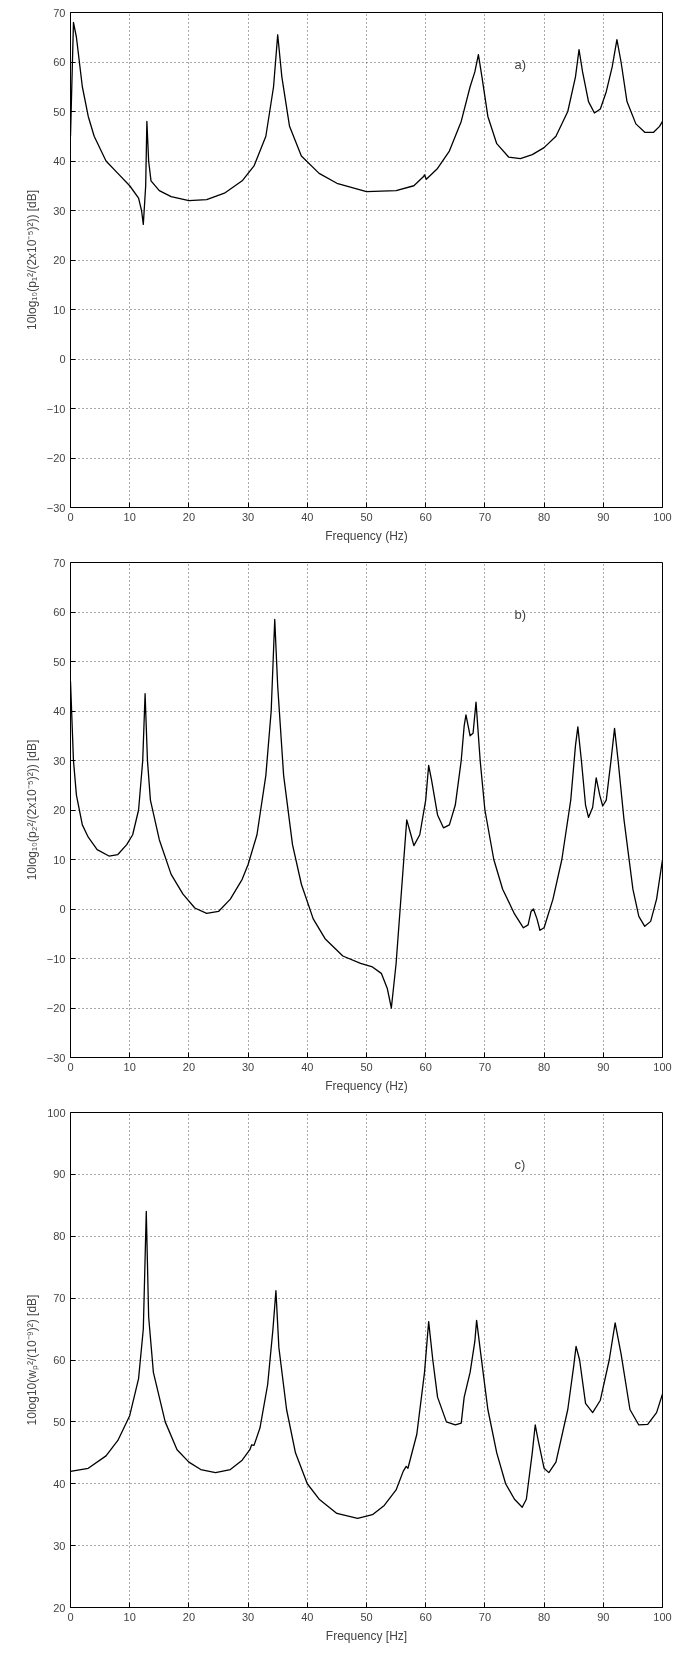  What do you see at coordinates (59, 1236) in the screenshot?
I see `y-tick-label: 80` at bounding box center [59, 1236].